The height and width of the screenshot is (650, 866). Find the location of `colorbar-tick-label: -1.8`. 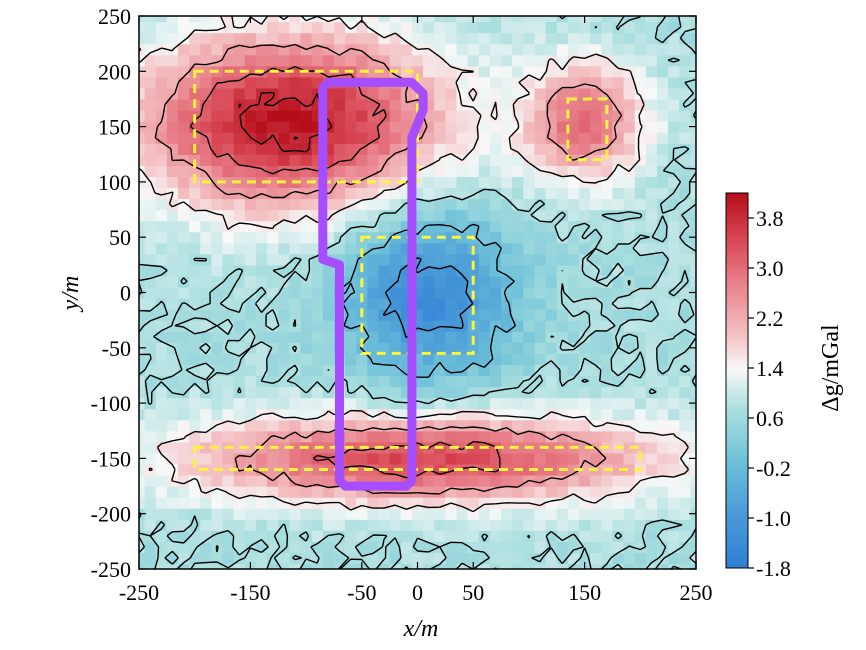

colorbar-tick-label: -1.8 is located at coordinates (773, 568).